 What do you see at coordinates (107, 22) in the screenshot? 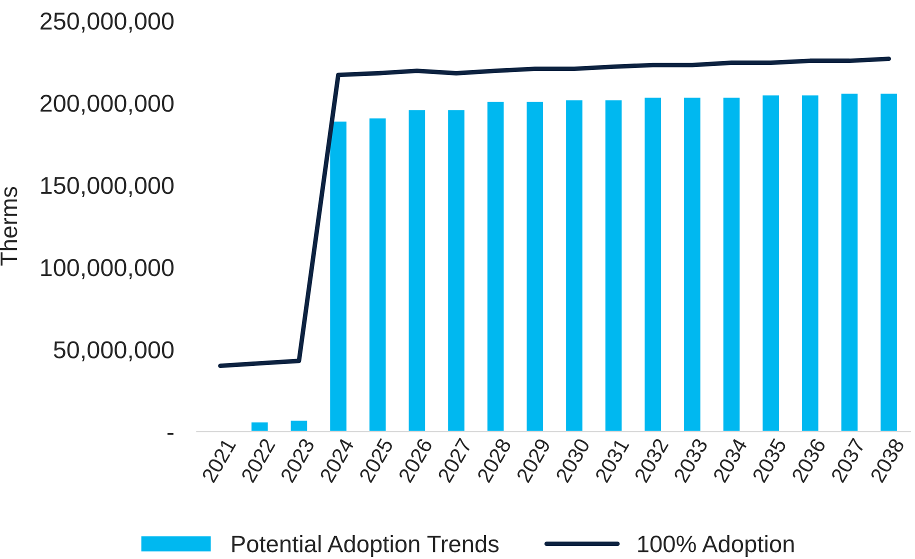
I see `y-tick-label: 250,000,000` at bounding box center [107, 22].